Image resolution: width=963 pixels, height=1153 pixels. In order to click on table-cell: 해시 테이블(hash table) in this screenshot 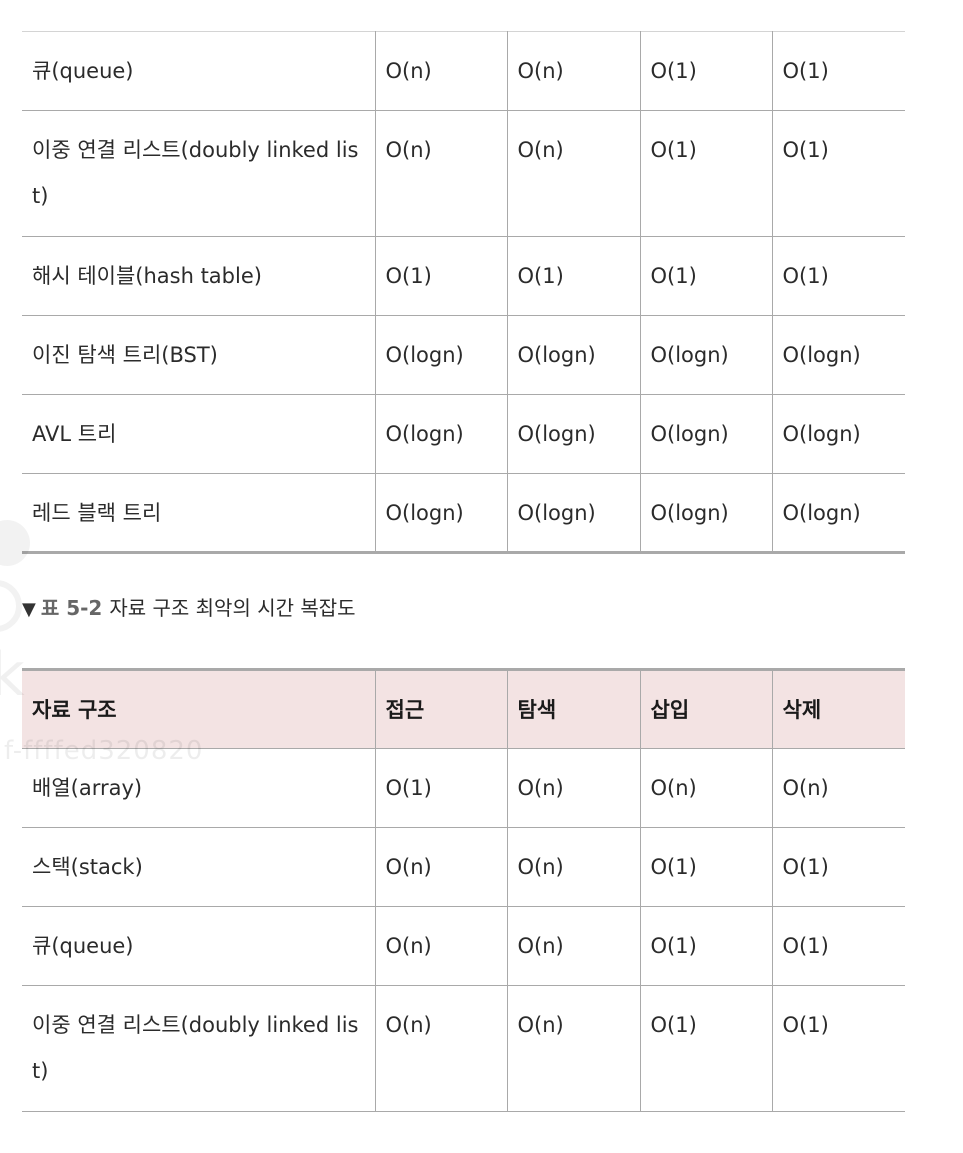, I will do `click(198, 276)`.